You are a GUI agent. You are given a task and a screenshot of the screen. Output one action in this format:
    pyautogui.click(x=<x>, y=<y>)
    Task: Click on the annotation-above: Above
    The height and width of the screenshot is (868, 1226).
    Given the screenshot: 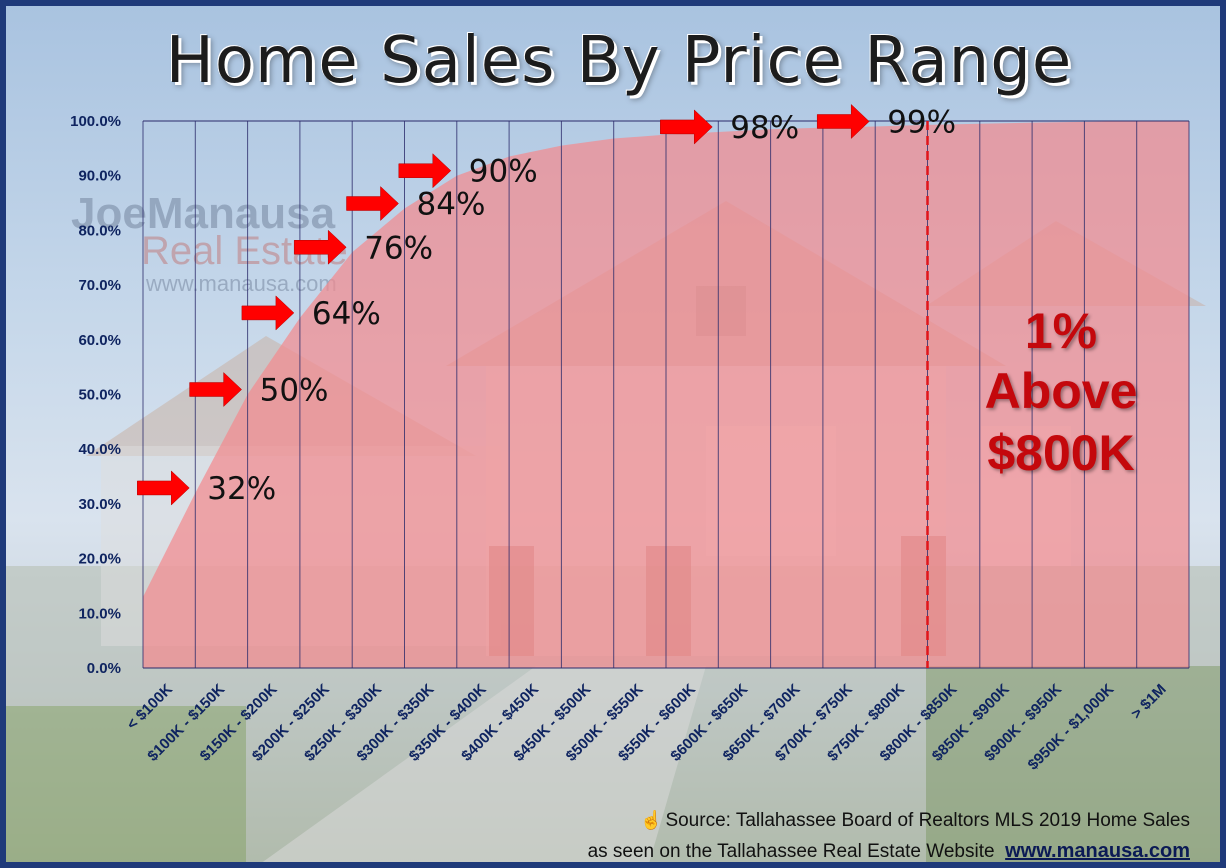 What is the action you would take?
    pyautogui.click(x=1061, y=391)
    